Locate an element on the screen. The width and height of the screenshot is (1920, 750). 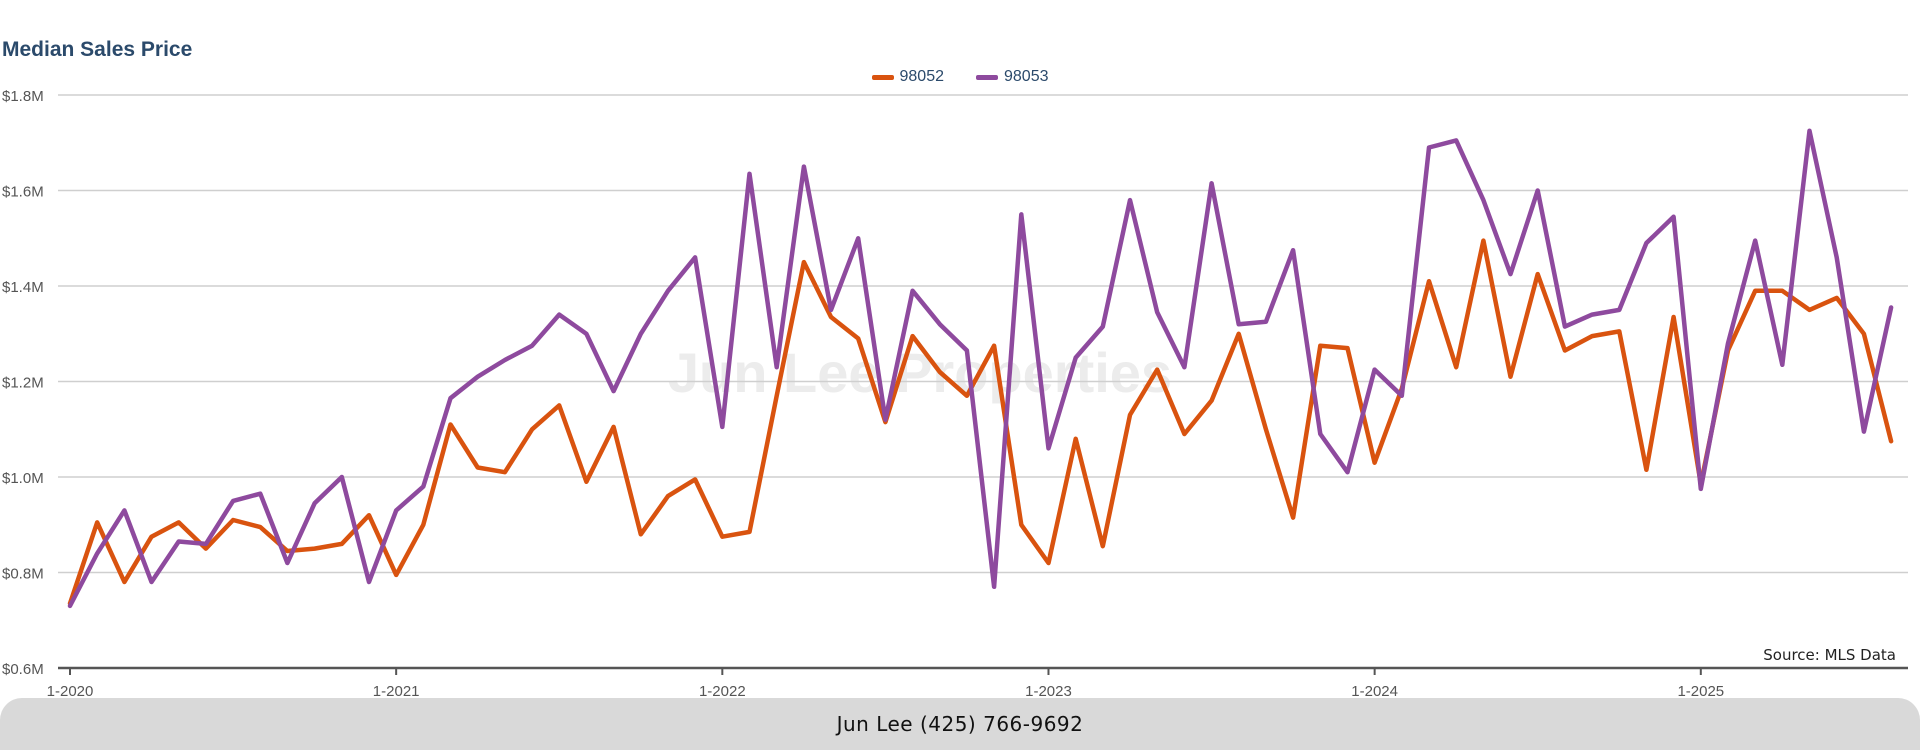
x-tick-label: 1-2024 is located at coordinates (1374, 691).